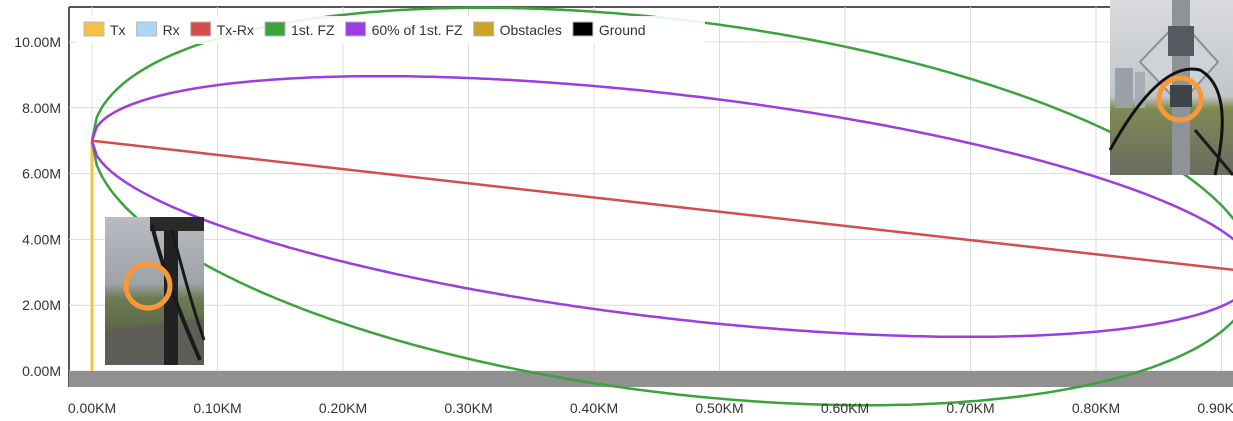 This screenshot has height=421, width=1233. I want to click on x-tick-label: 0.00KM, so click(92, 408).